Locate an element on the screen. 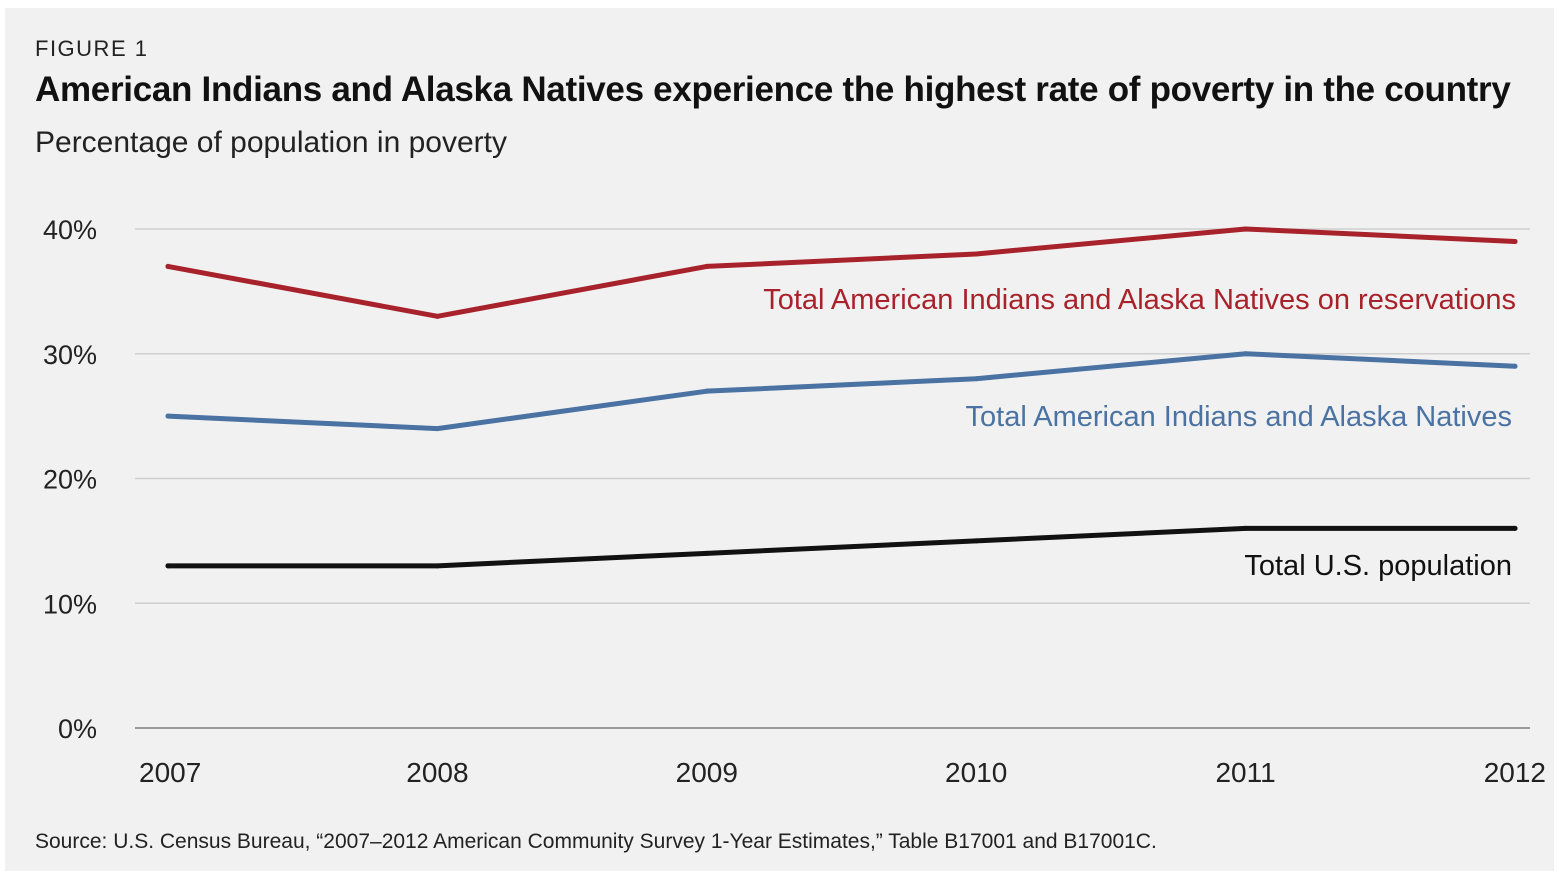 This screenshot has height=877, width=1559. figure-label: FIGURE 1 is located at coordinates (92, 48).